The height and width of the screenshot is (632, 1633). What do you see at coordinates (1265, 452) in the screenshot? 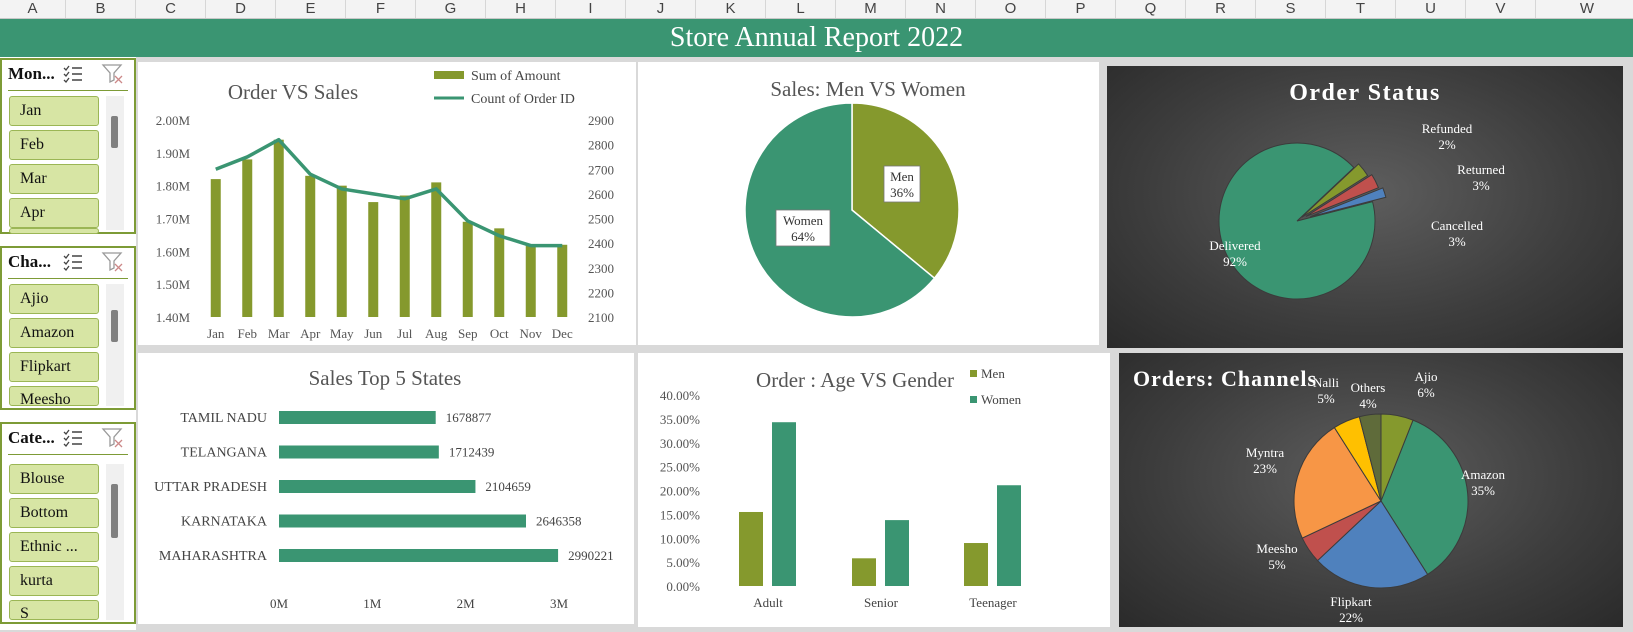
I see `slice-label: Myntra` at bounding box center [1265, 452].